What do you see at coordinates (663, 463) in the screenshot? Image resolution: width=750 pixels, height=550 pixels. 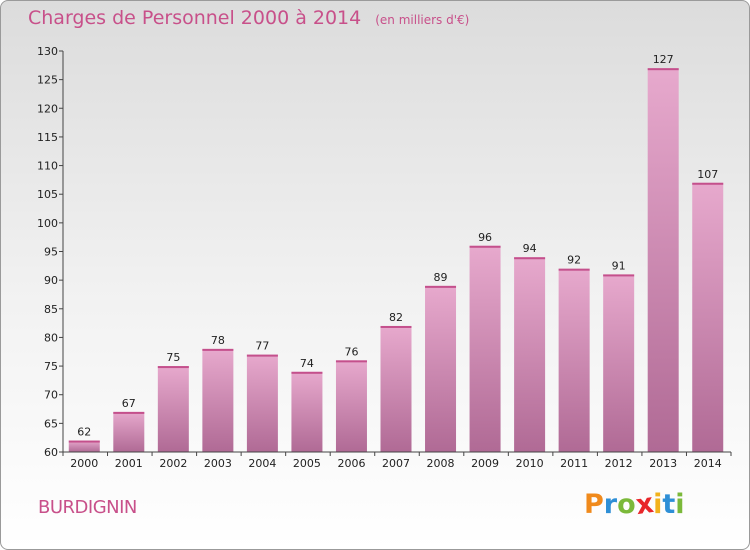 I see `x-tick-label: 2013` at bounding box center [663, 463].